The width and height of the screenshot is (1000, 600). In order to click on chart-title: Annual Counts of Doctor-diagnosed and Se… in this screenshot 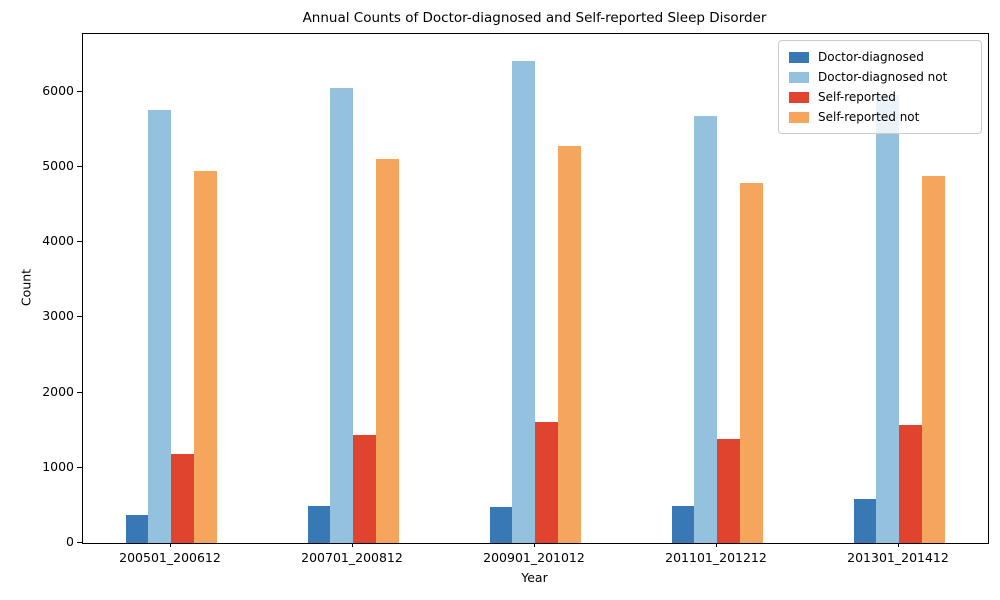, I will do `click(534, 18)`.